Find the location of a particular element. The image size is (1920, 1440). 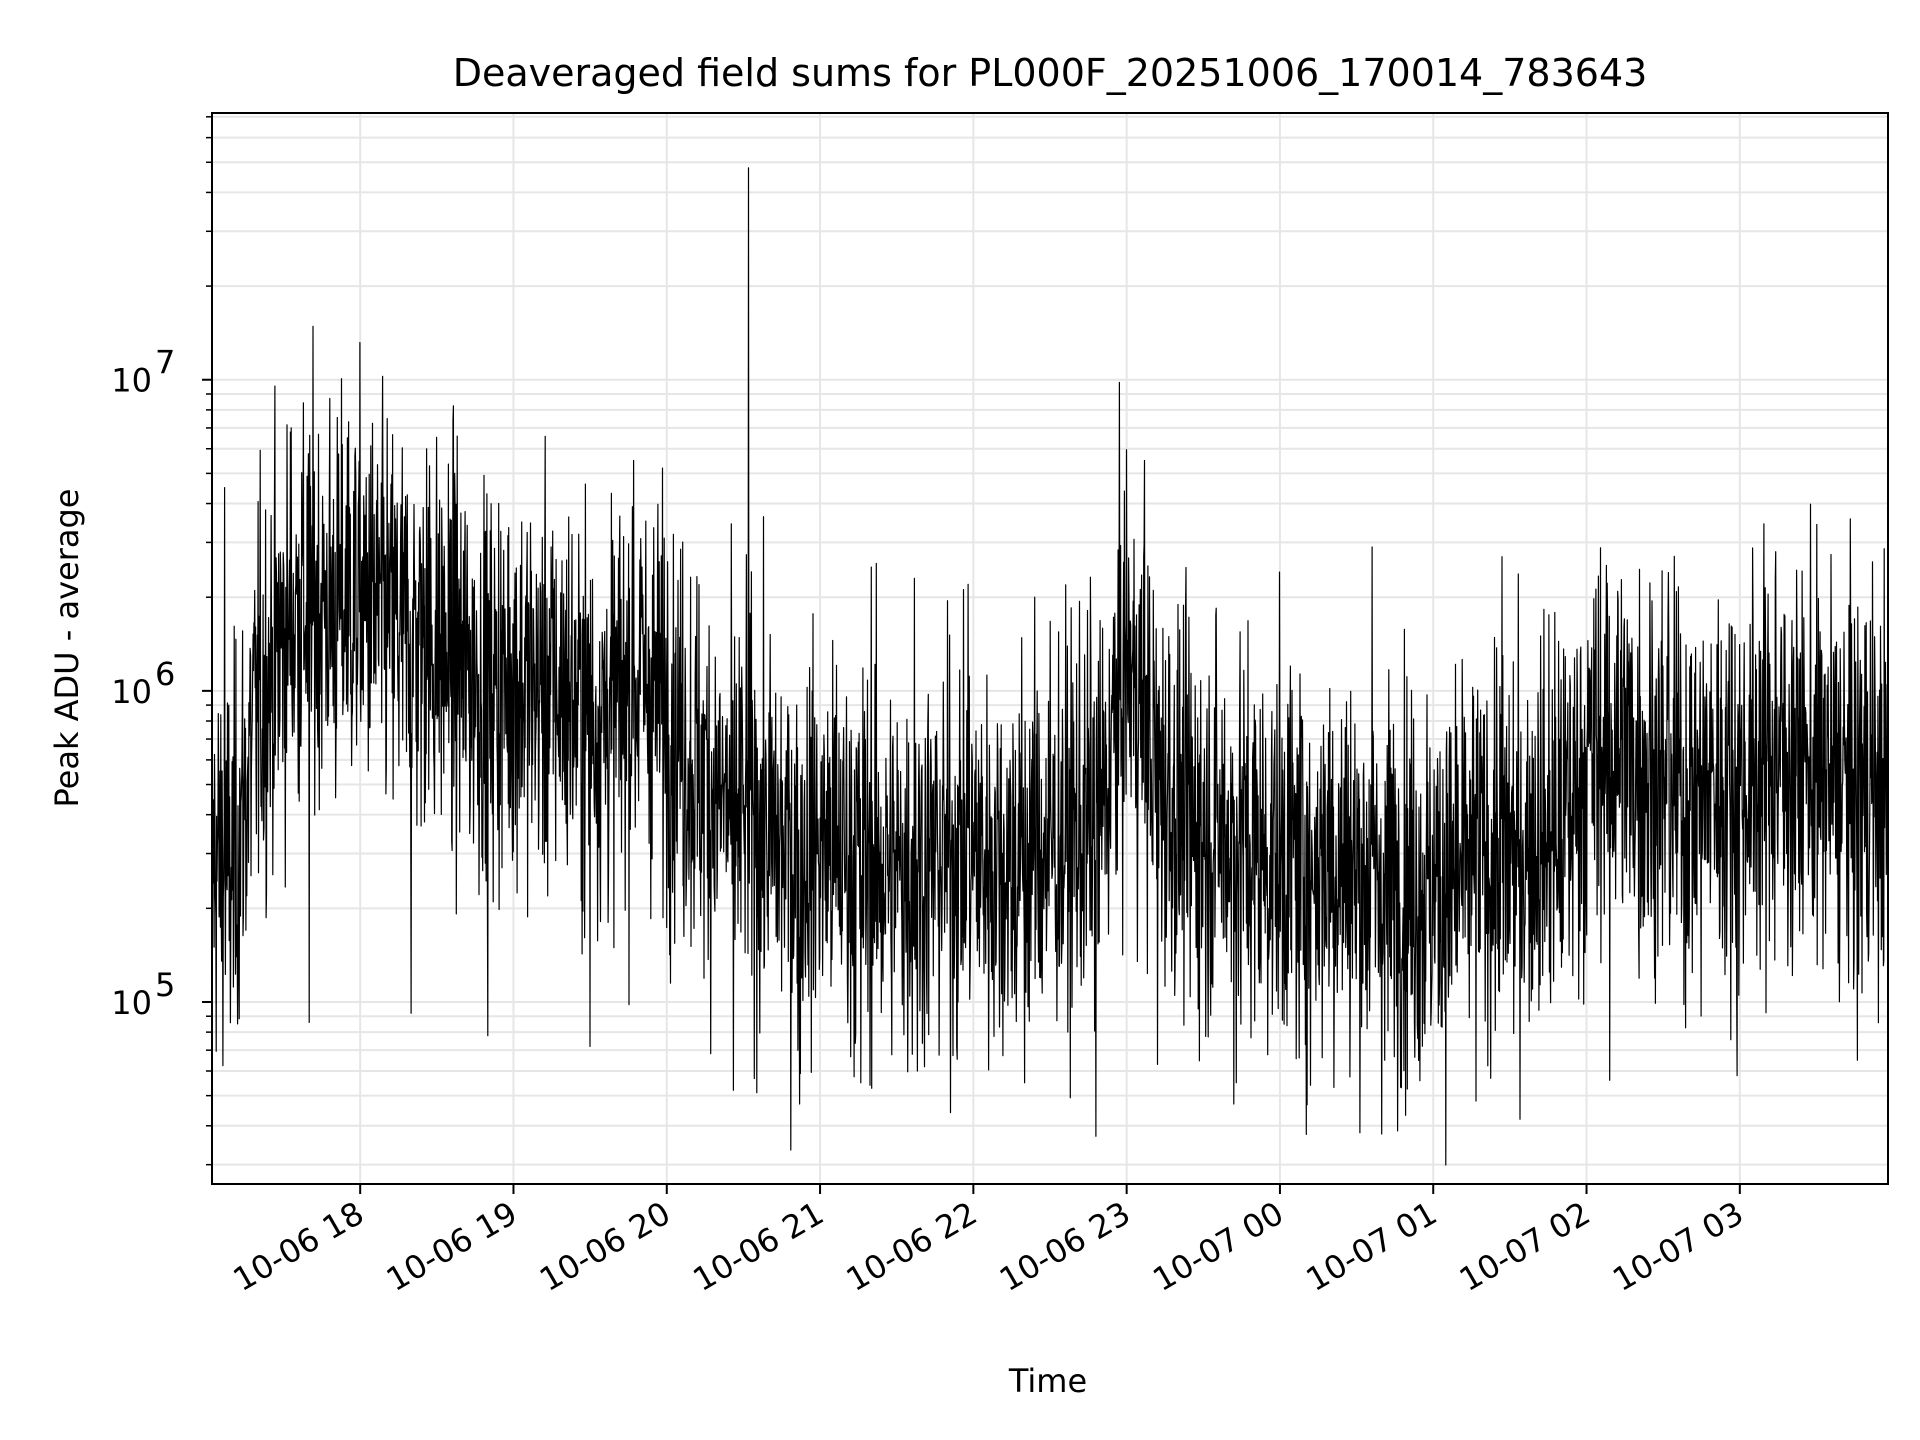

y-axis-label: Peak ADU - average is located at coordinates (67, 648).